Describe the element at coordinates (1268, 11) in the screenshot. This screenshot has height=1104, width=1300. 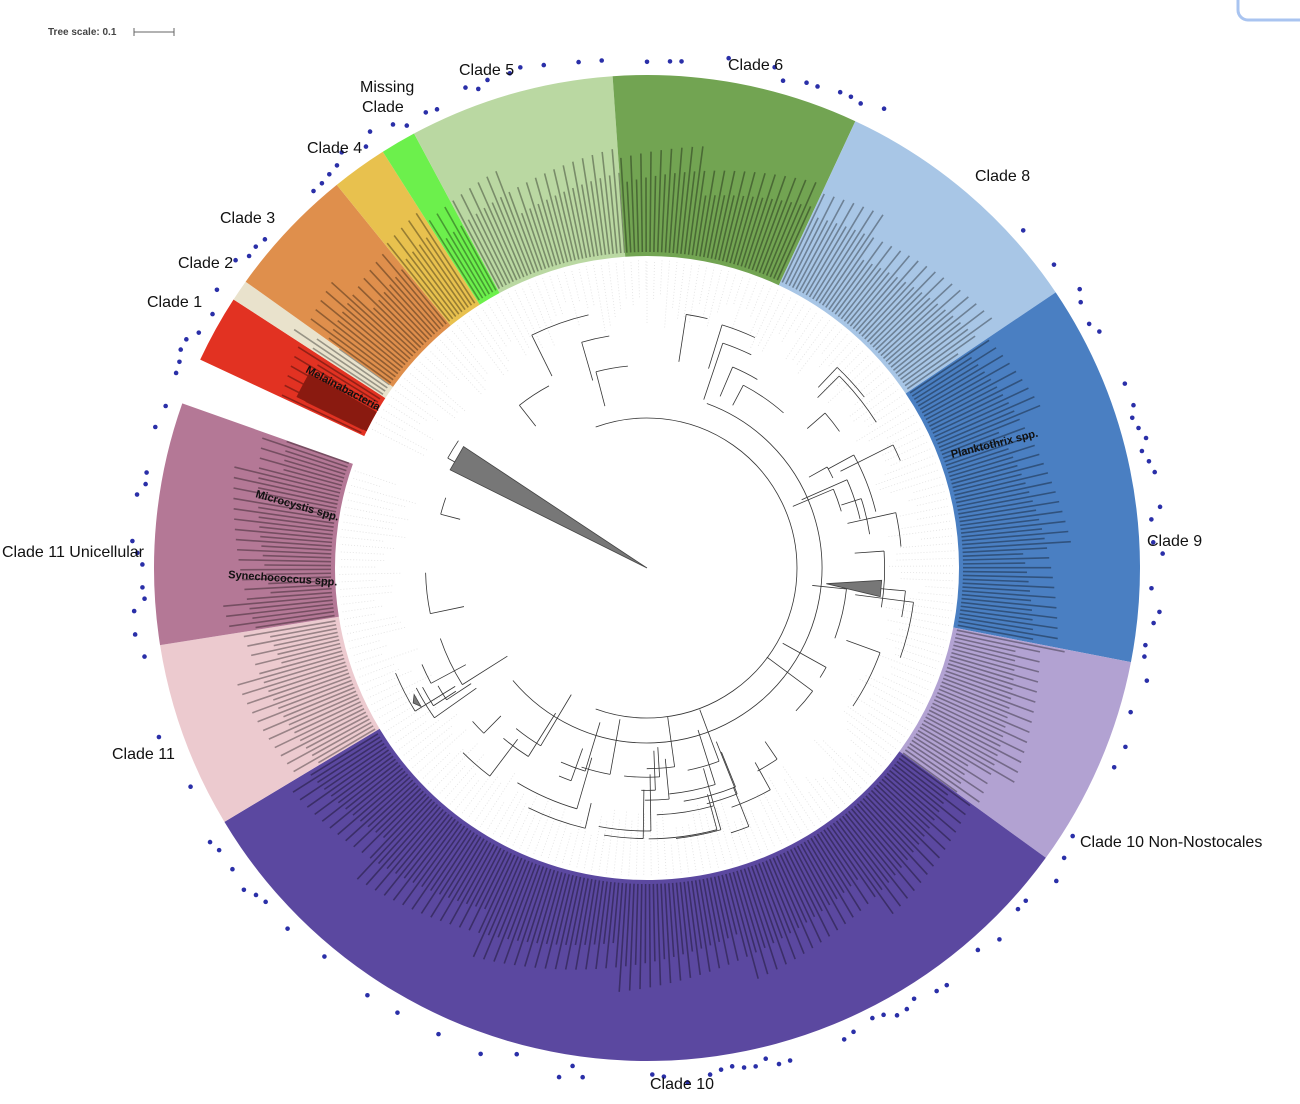
I see `corner-button` at that location.